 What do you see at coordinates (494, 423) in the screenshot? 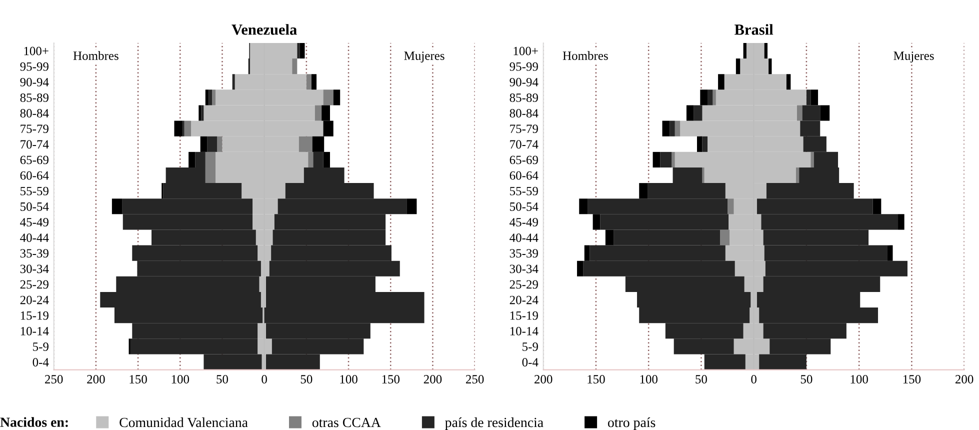
I see `legend-label: país de residencia` at bounding box center [494, 423].